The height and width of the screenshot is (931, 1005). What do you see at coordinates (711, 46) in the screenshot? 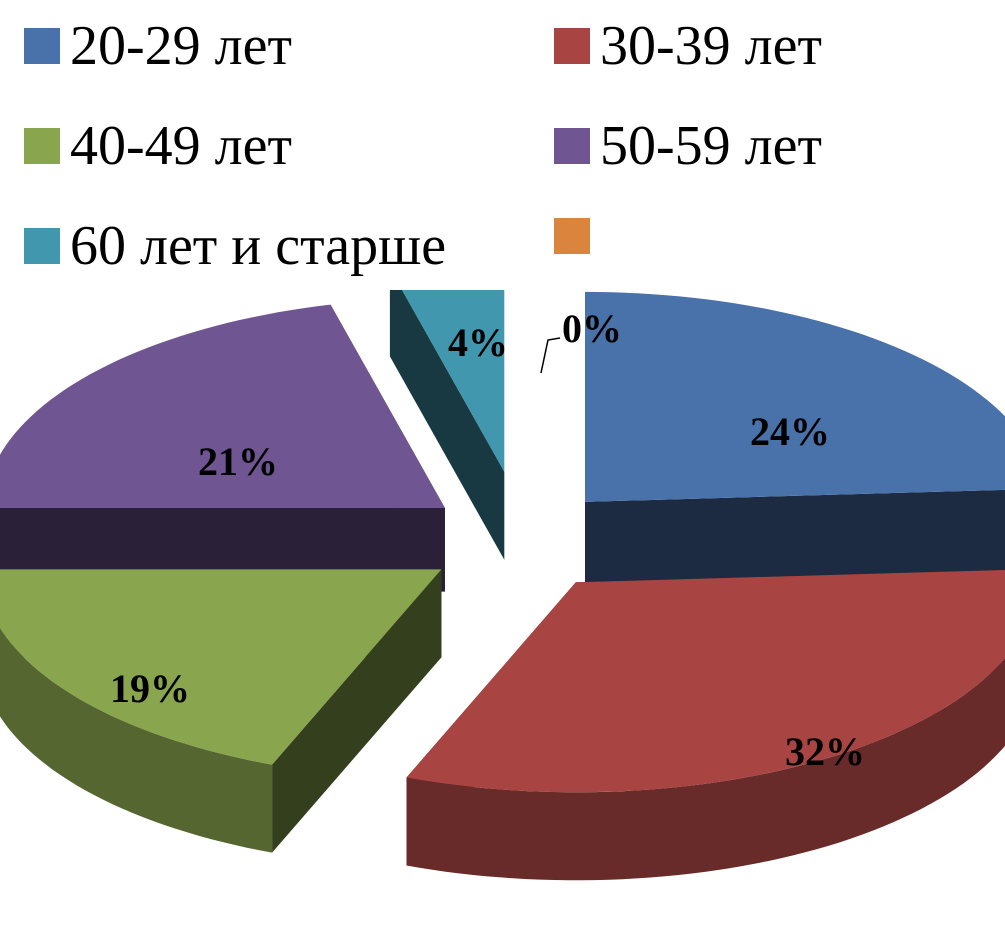
I see `legend-label: 30-39 лет` at bounding box center [711, 46].